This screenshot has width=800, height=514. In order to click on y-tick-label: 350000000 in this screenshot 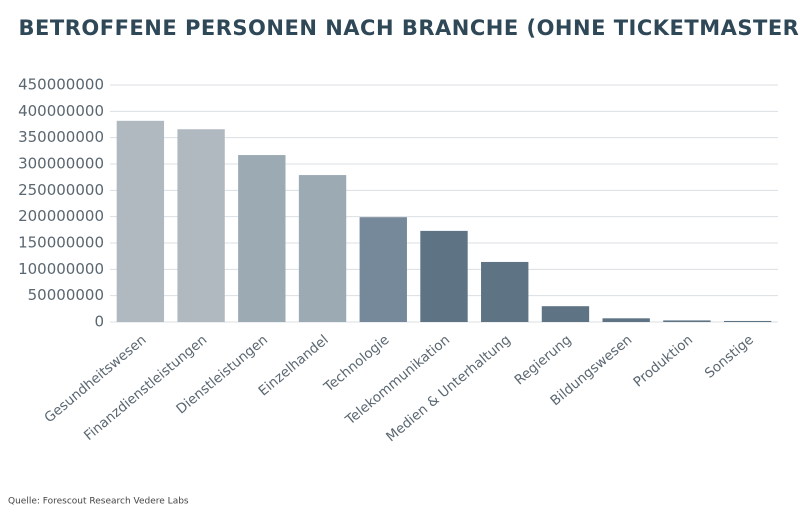, I will do `click(61, 137)`.